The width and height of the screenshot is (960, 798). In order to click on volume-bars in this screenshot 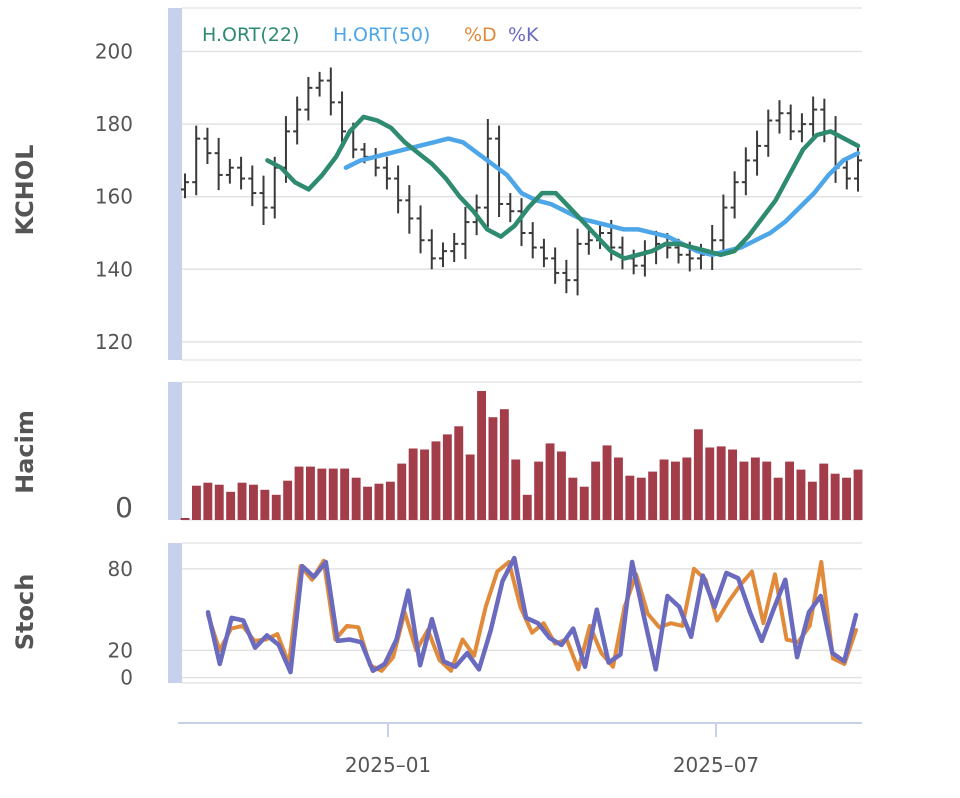, I will do `click(521, 455)`.